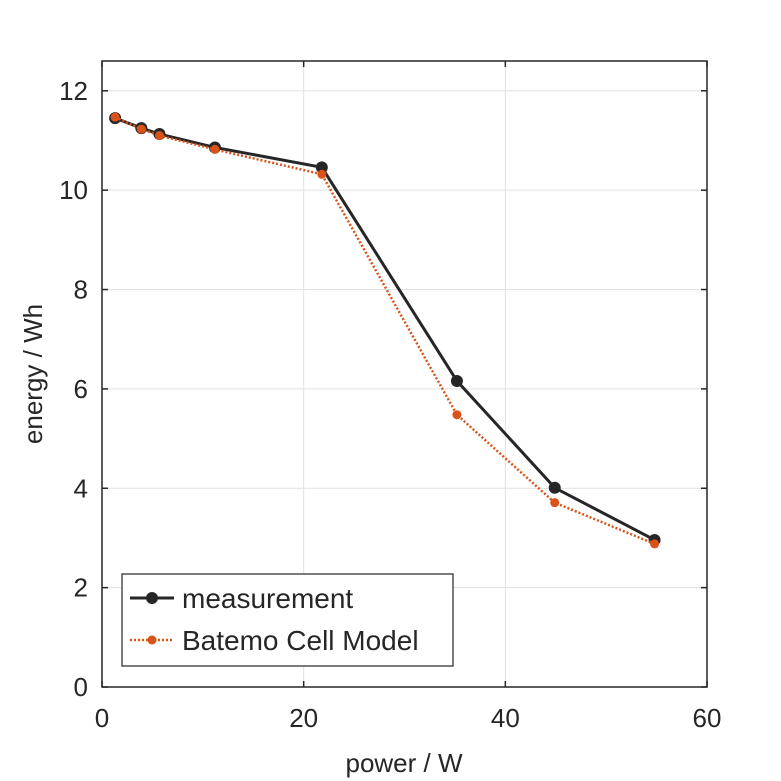  What do you see at coordinates (73, 91) in the screenshot?
I see `y-tick-label: 12` at bounding box center [73, 91].